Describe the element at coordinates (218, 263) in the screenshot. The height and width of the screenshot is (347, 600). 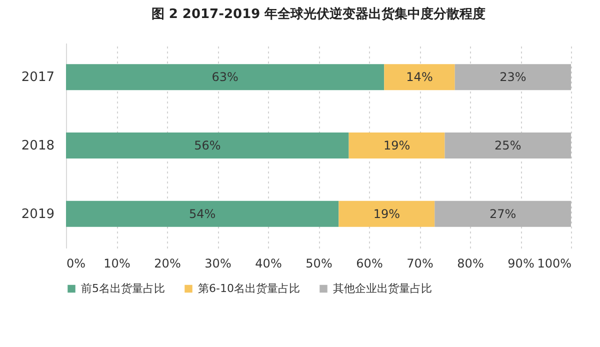
I see `x-tick-label: 30%` at that location.